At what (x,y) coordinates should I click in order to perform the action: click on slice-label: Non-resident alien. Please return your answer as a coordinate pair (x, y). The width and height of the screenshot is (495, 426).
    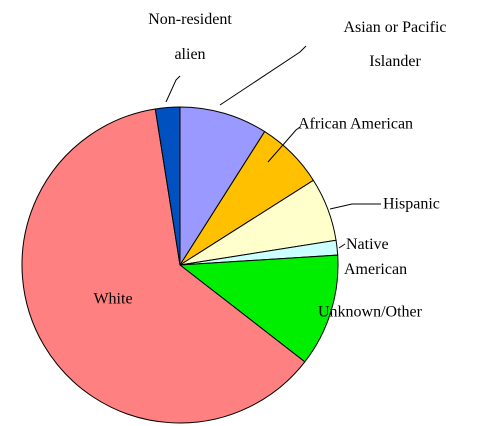
    Looking at the image, I should click on (190, 37).